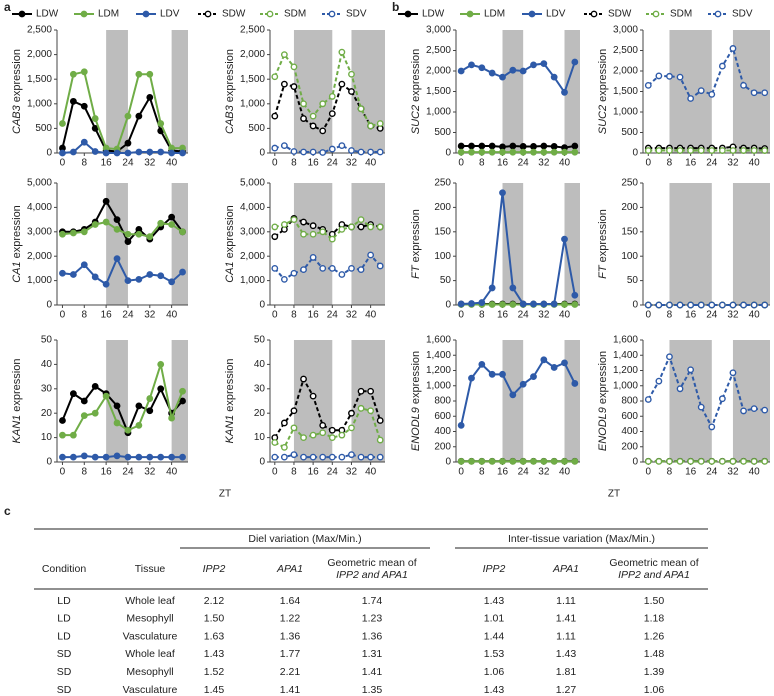 The image size is (774, 696). What do you see at coordinates (64, 672) in the screenshot?
I see `table-cell: SD` at bounding box center [64, 672].